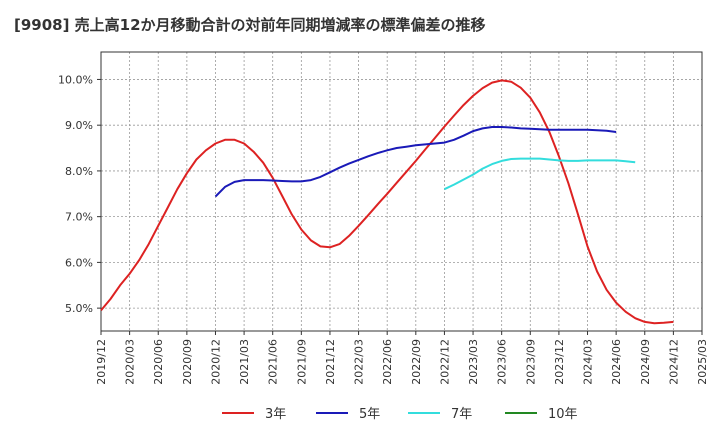  Describe the element at coordinates (79, 171) in the screenshot. I see `y-tick-label: 8.0%` at that location.